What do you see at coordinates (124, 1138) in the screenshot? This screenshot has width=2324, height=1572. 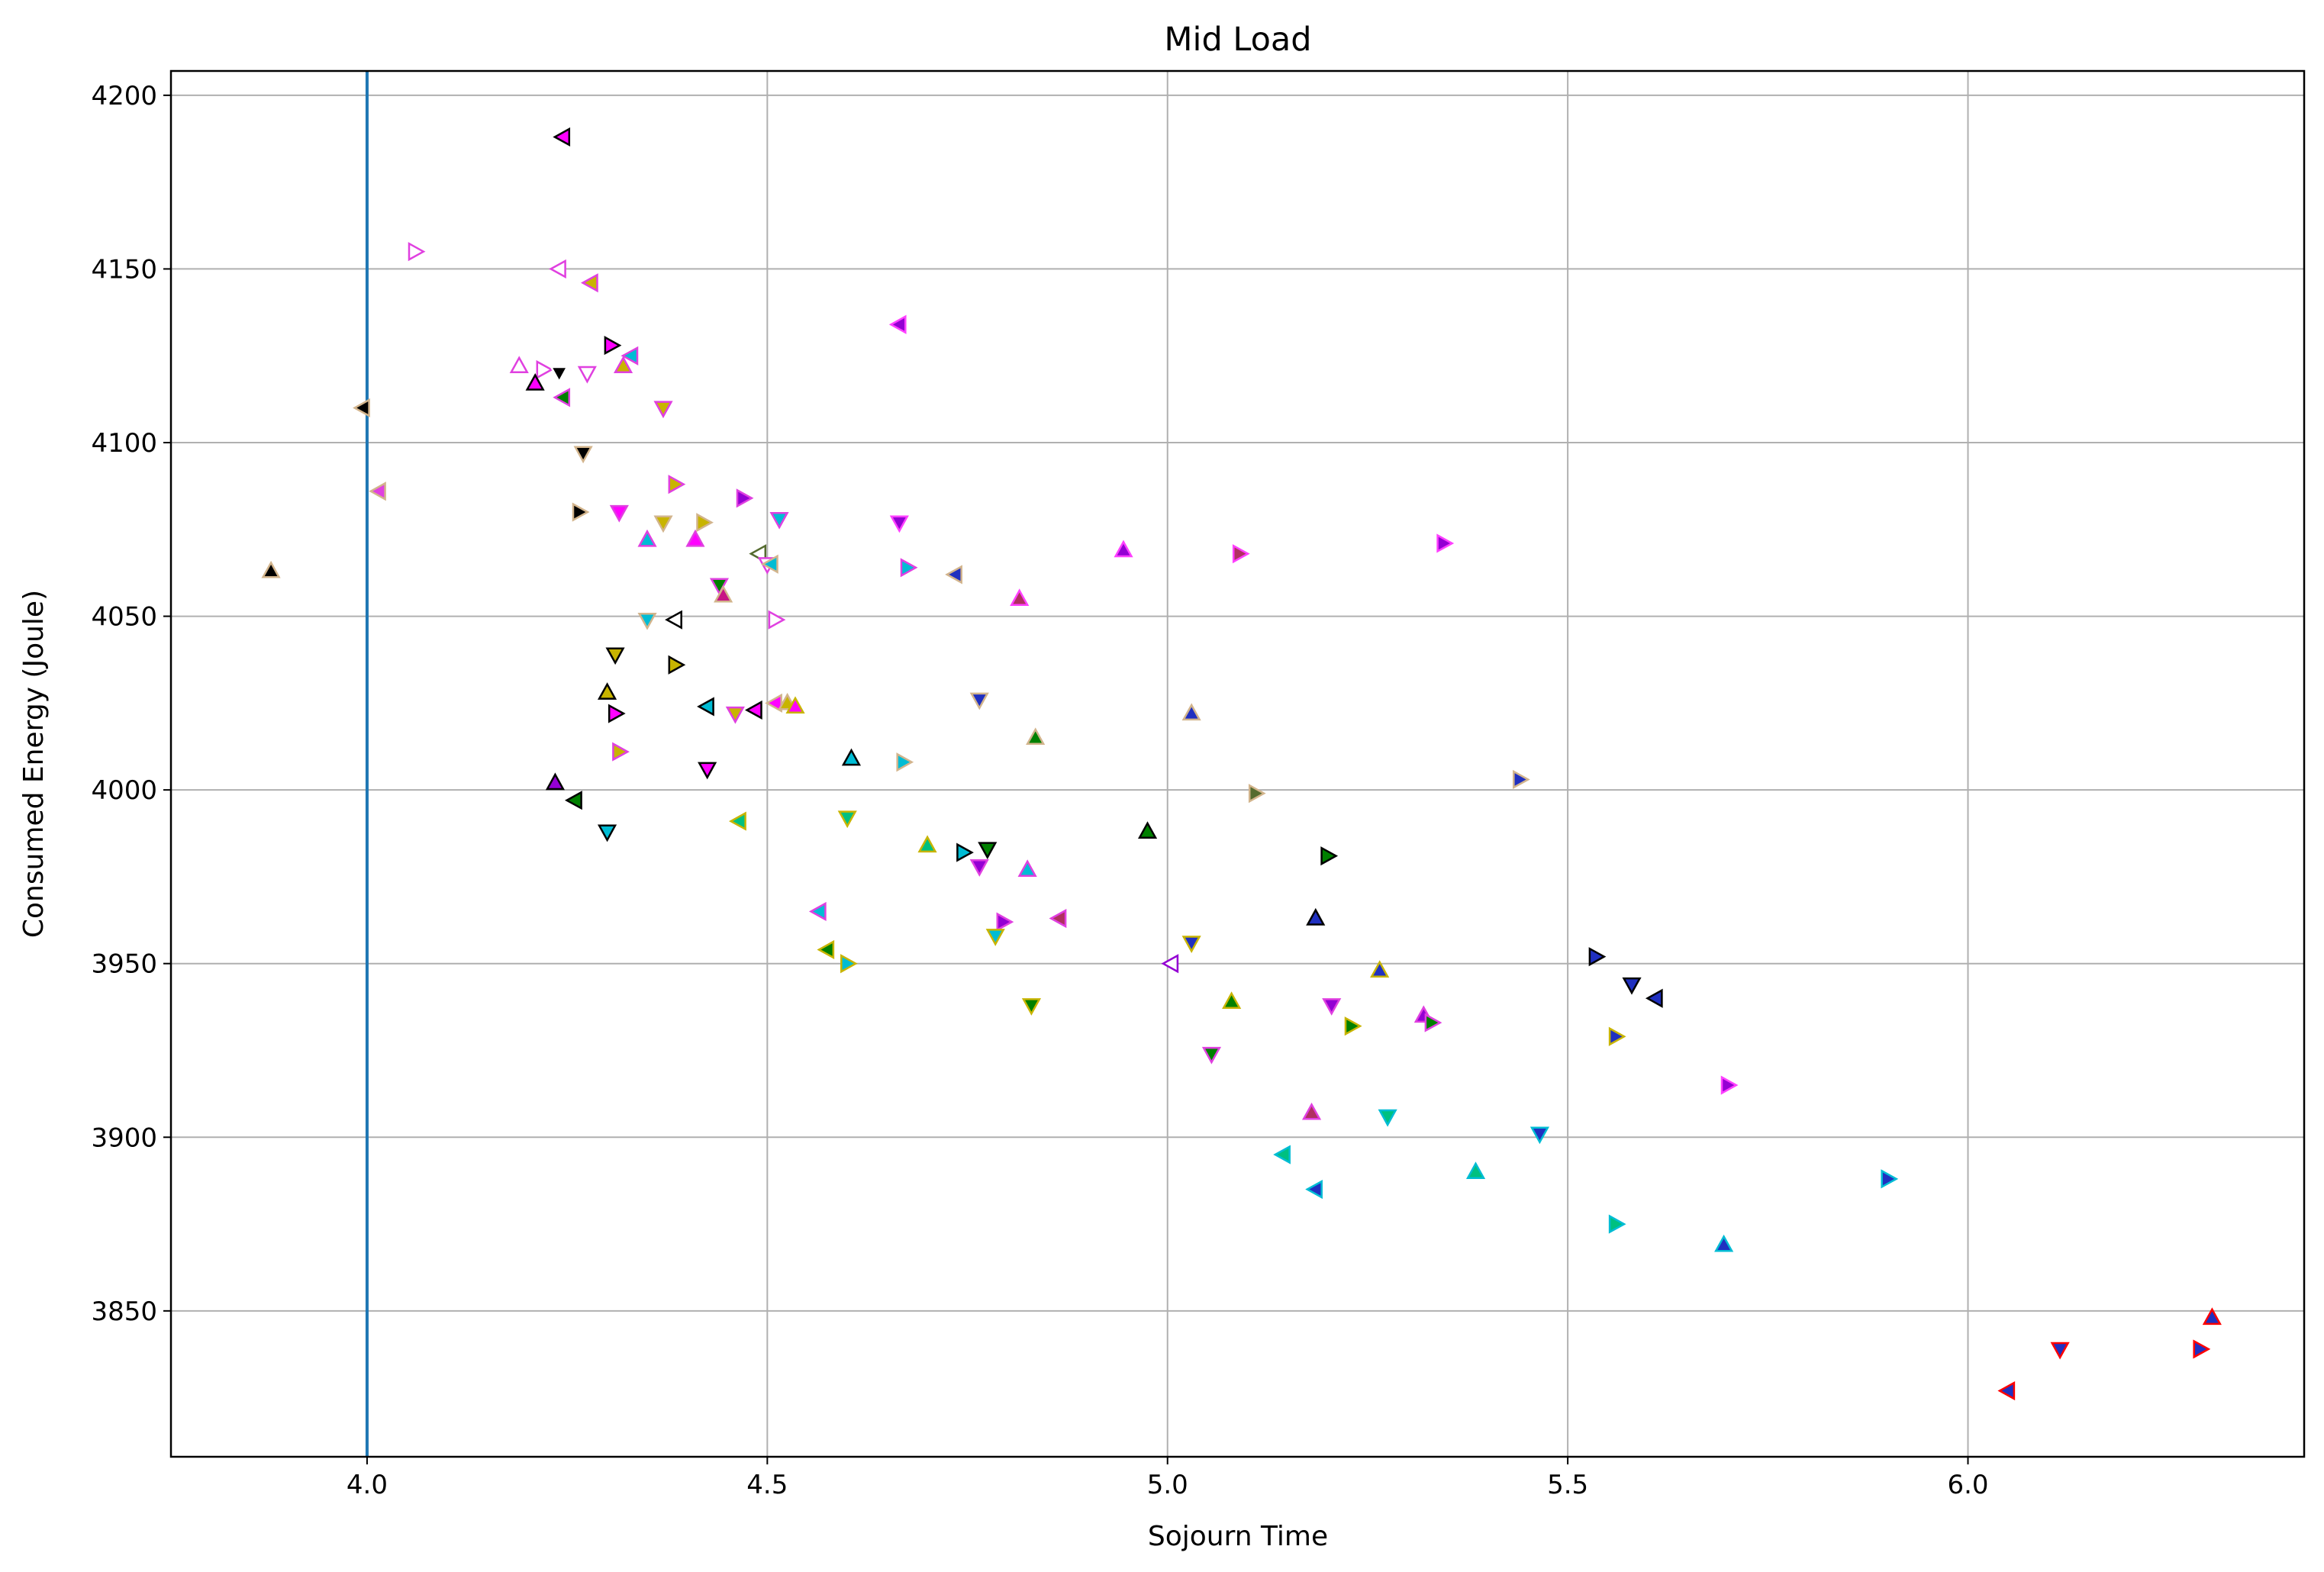 I see `y-tick-label: 3900` at bounding box center [124, 1138].